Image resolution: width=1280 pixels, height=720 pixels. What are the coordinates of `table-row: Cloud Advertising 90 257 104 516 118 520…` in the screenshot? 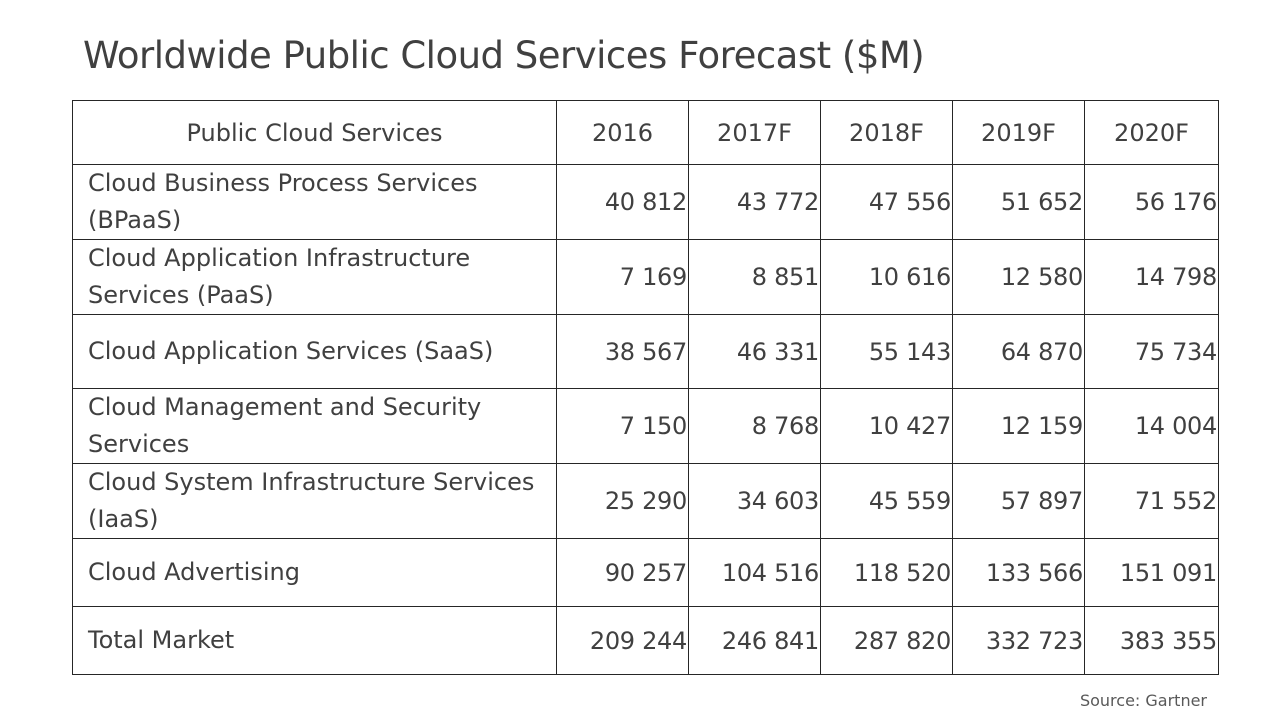 It's located at (645, 572).